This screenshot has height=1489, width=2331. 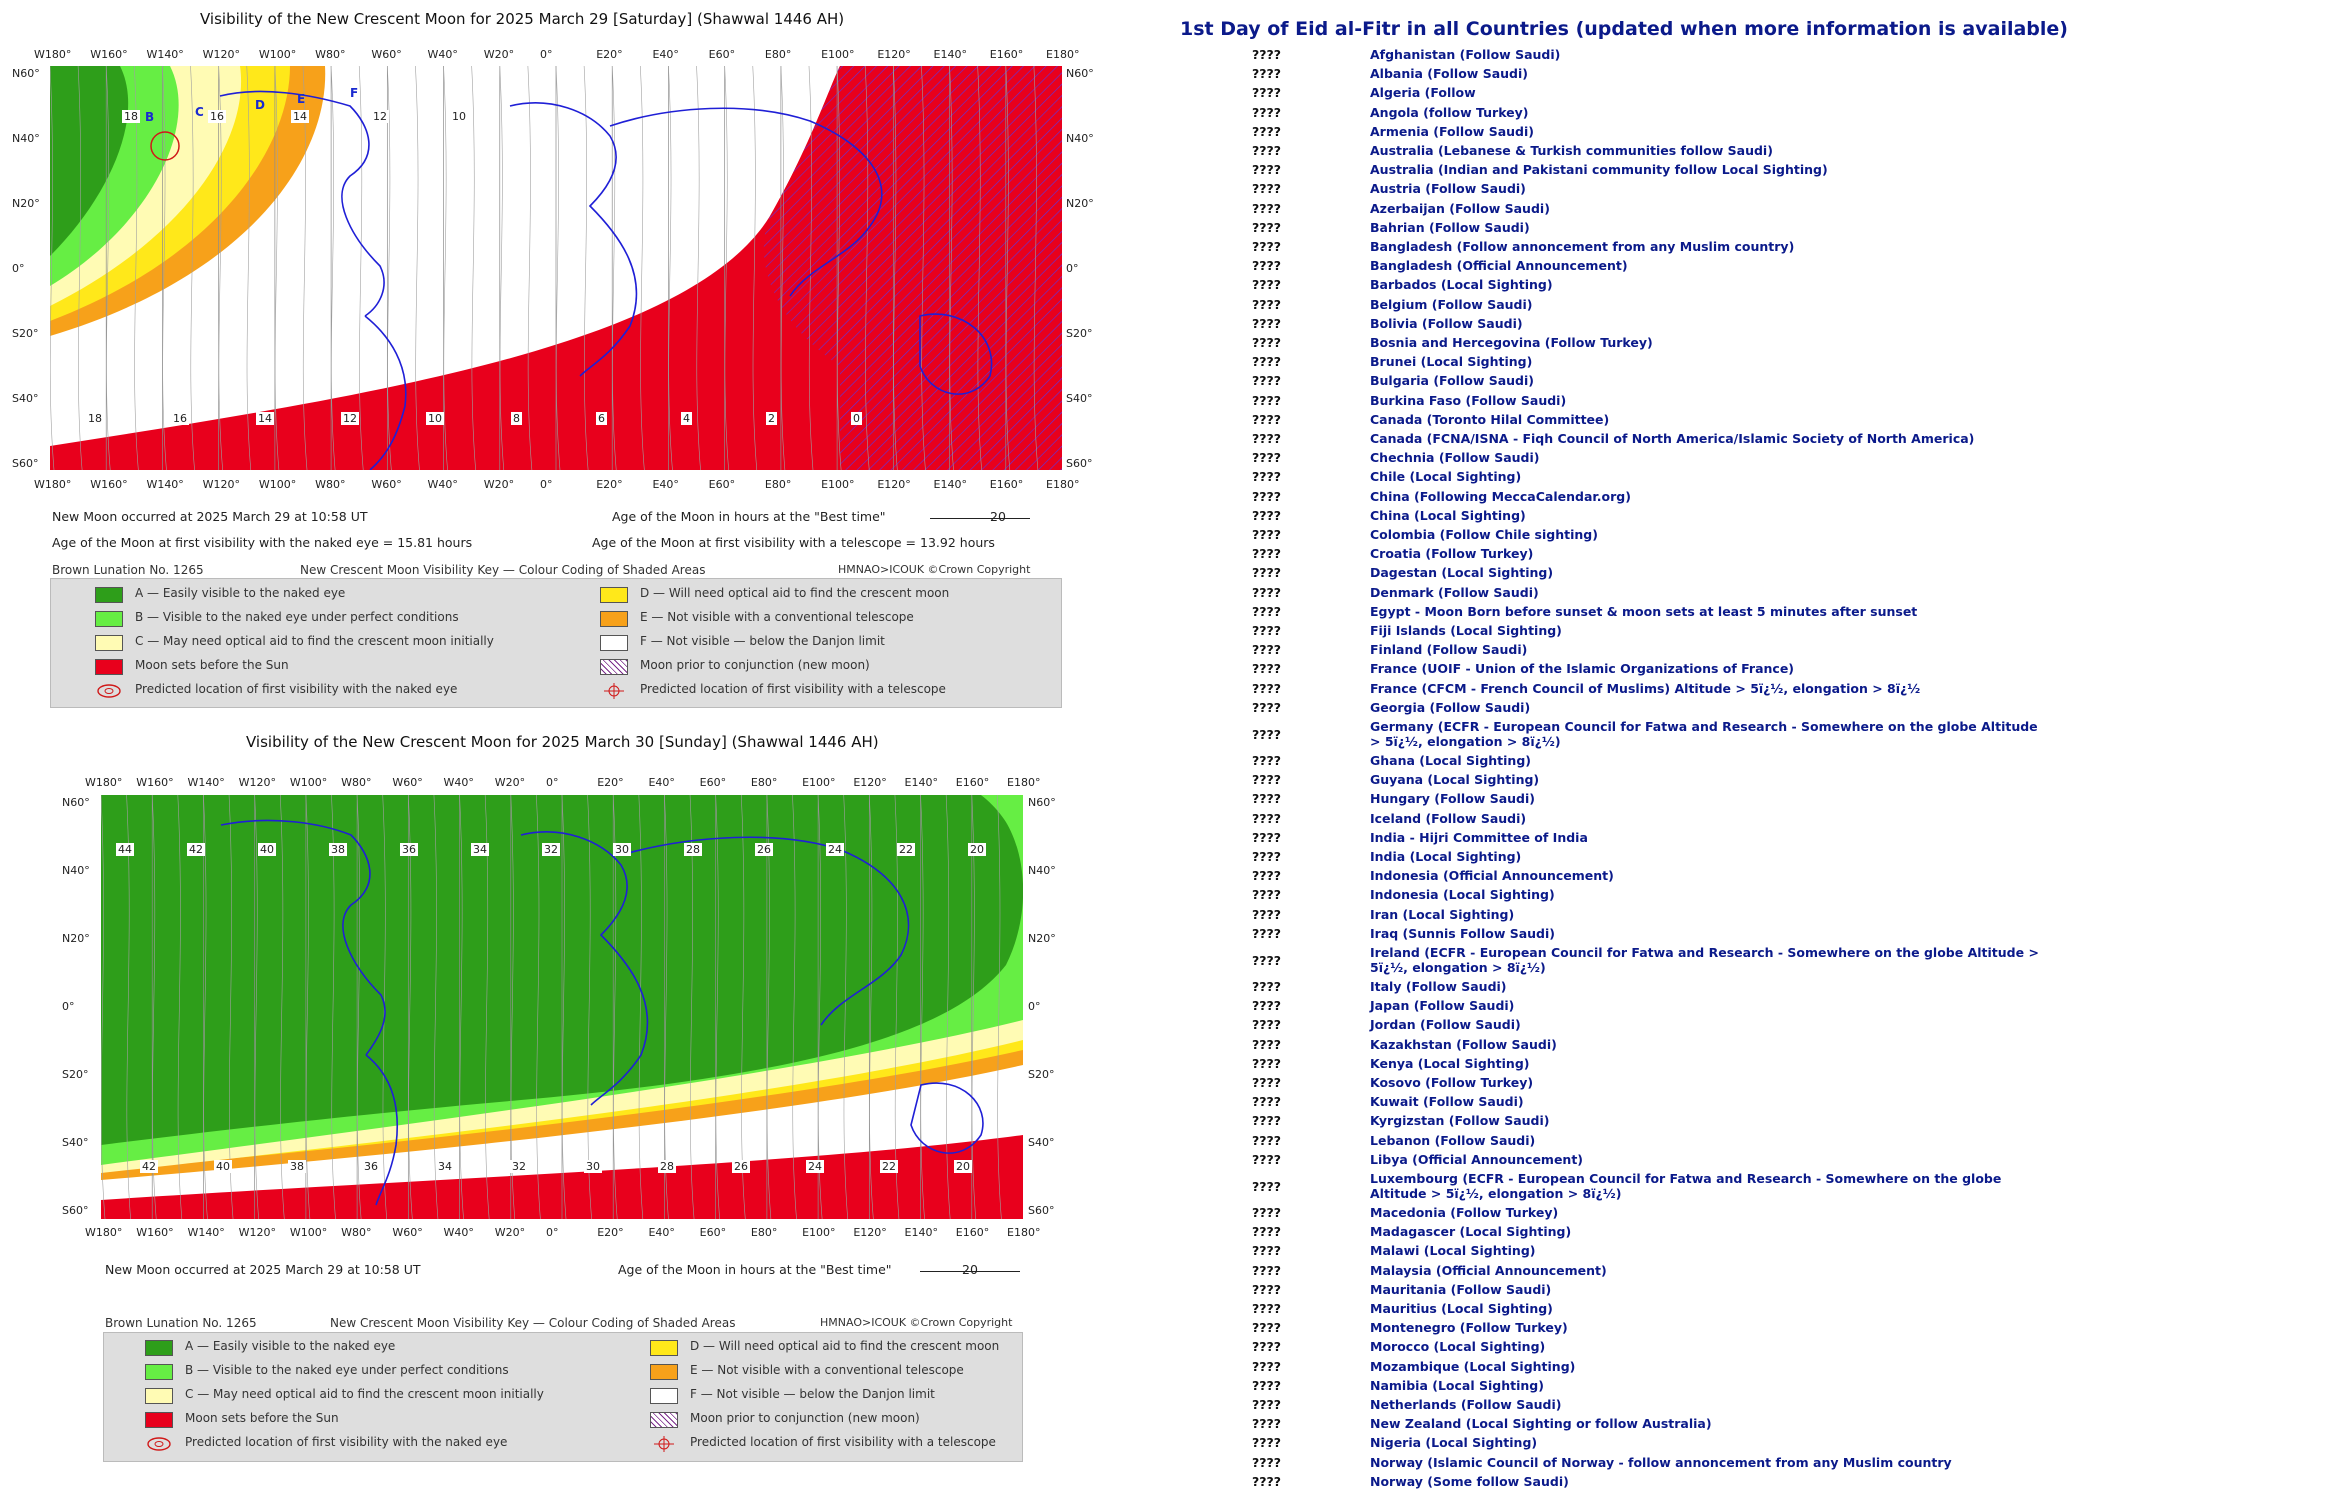 I want to click on eid-country: Namibia (Local Sighting), so click(x=1457, y=1385).